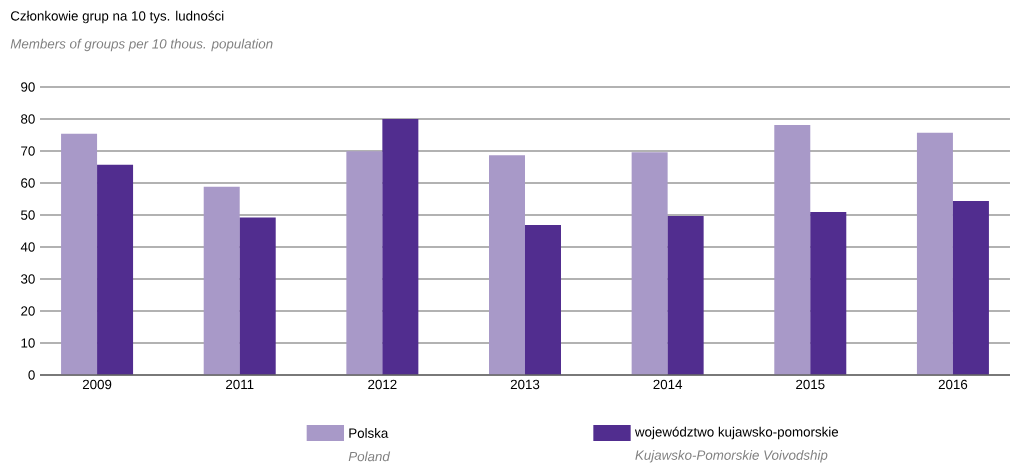 The height and width of the screenshot is (467, 1024). What do you see at coordinates (28, 343) in the screenshot?
I see `y-tick-label: 10` at bounding box center [28, 343].